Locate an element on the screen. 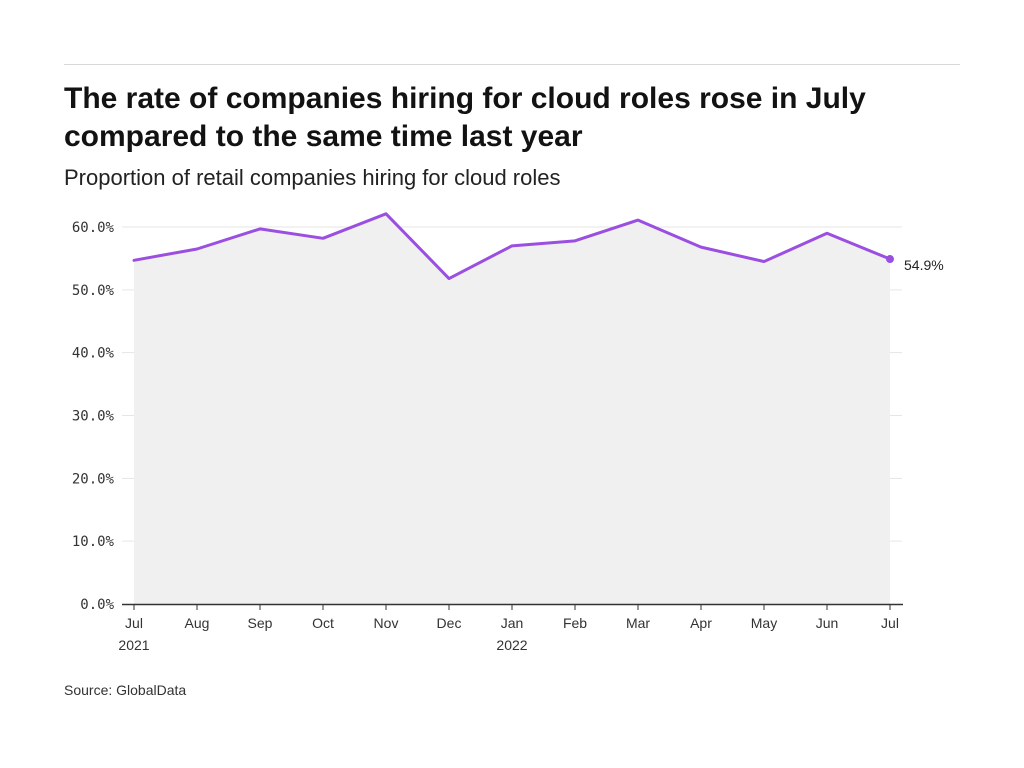 Image resolution: width=1024 pixels, height=768 pixels. x-tick-label: Feb is located at coordinates (575, 623).